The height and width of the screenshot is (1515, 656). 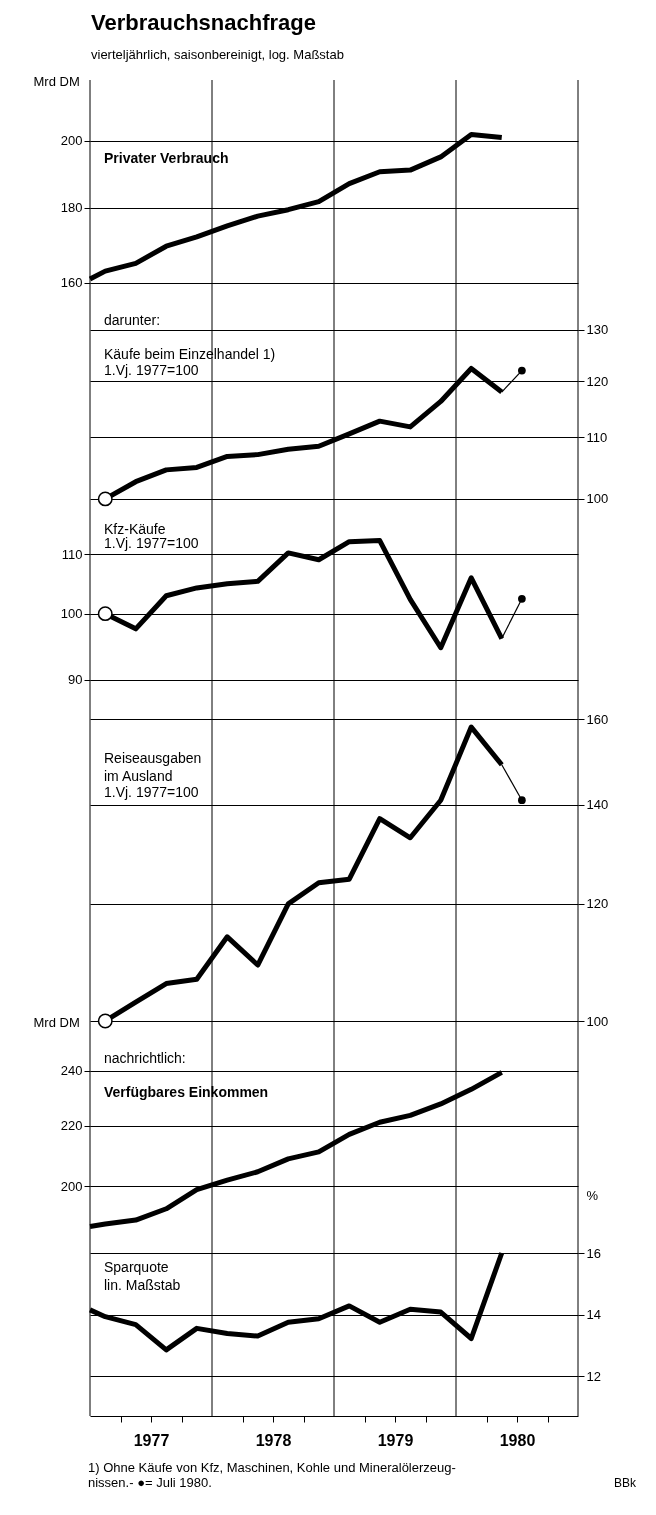 I want to click on x-tick-label: 1979, so click(x=395, y=1440).